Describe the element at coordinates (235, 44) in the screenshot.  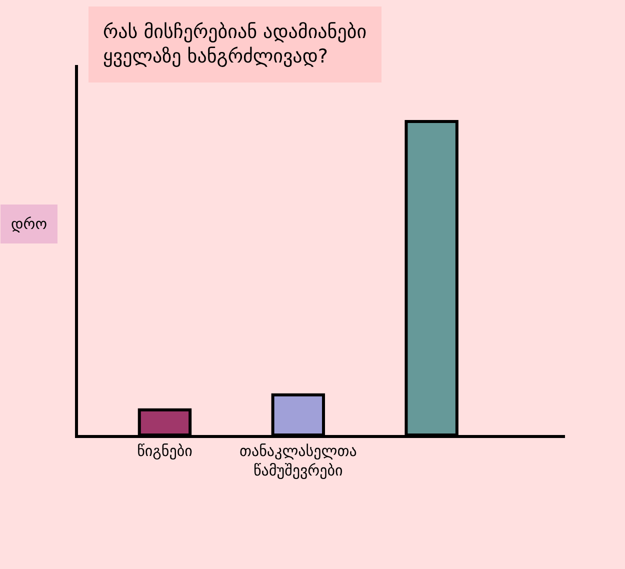
I see `chart-title: რას მისჩერებიან ადამიანები ყველაზე ხანგრძლივად?` at that location.